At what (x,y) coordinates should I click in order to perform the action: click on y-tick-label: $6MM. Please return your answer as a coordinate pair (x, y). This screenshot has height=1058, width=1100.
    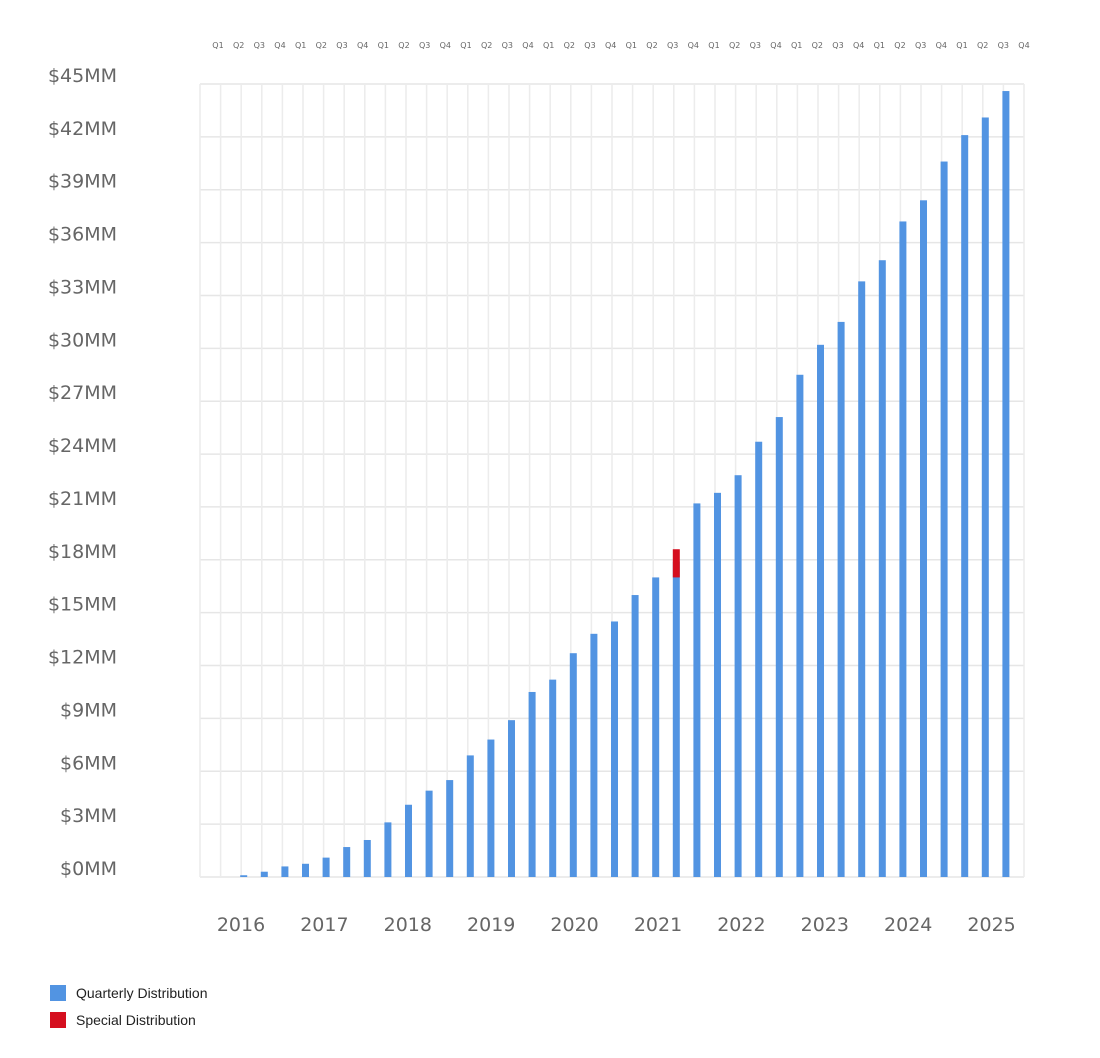
    Looking at the image, I should click on (88, 763).